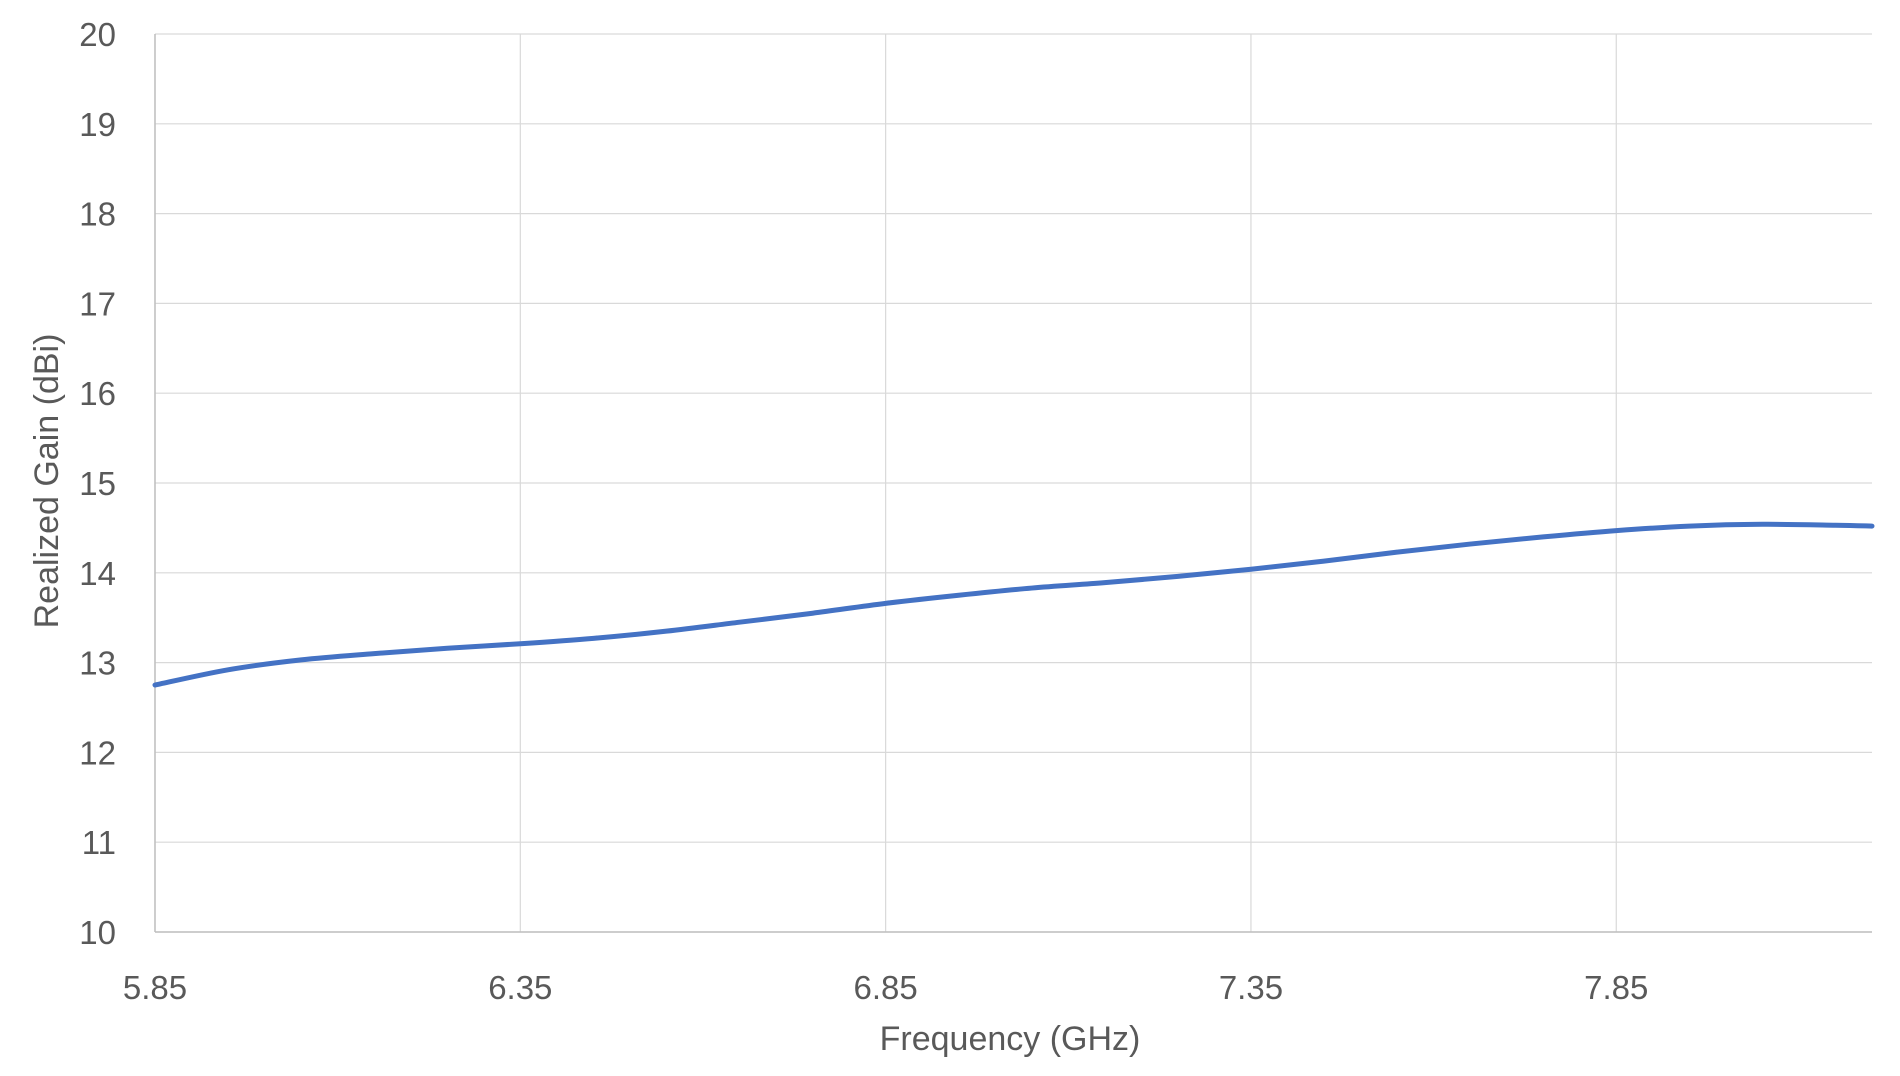  What do you see at coordinates (47, 481) in the screenshot?
I see `y-axis-title: Realized Gain (dBi)` at bounding box center [47, 481].